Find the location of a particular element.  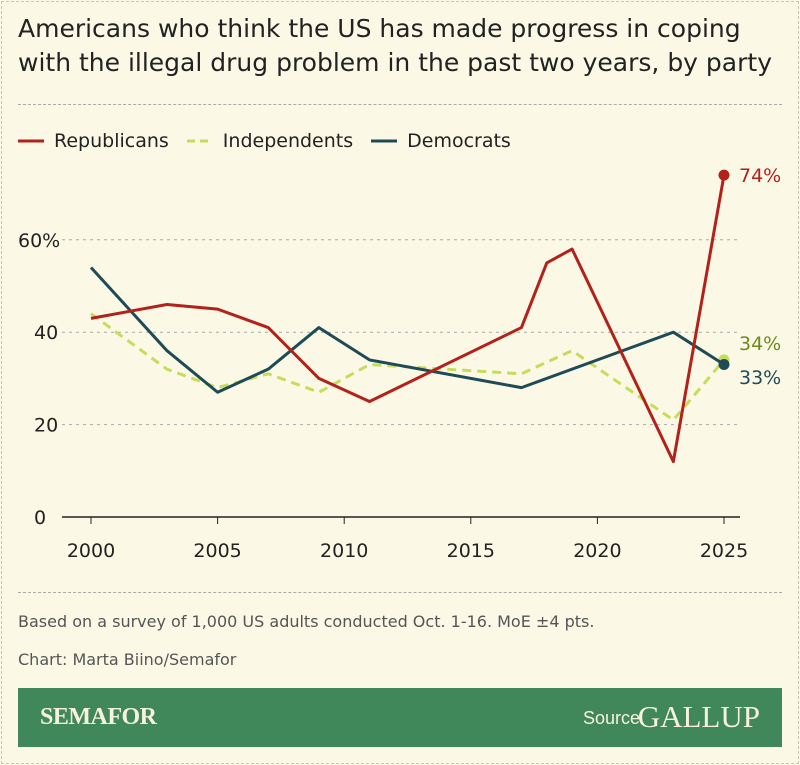

legend-swatch-independents is located at coordinates (199, 141).